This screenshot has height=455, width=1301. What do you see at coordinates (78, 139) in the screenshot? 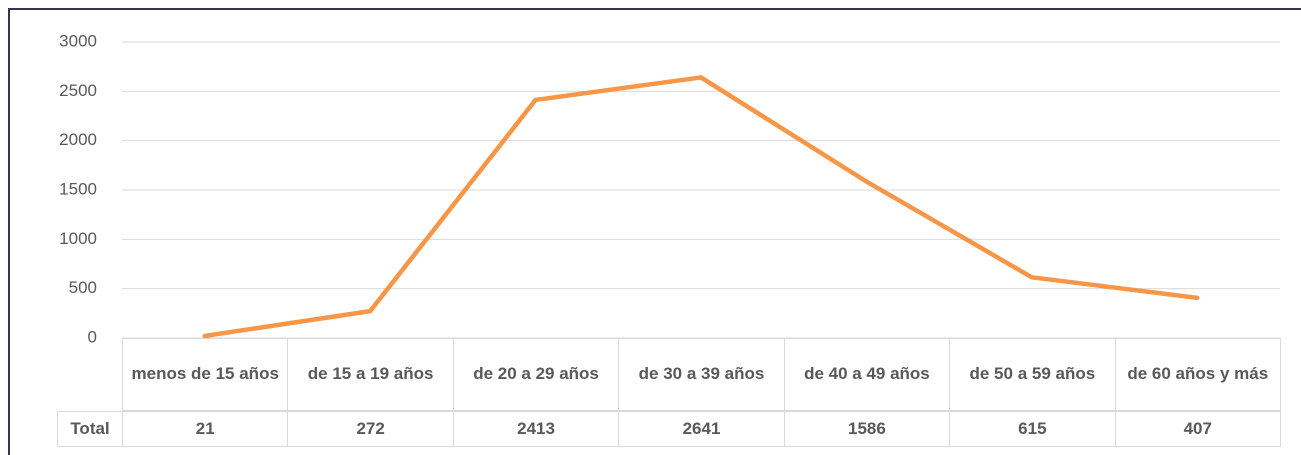
I see `y-tick-label: 2000` at bounding box center [78, 139].